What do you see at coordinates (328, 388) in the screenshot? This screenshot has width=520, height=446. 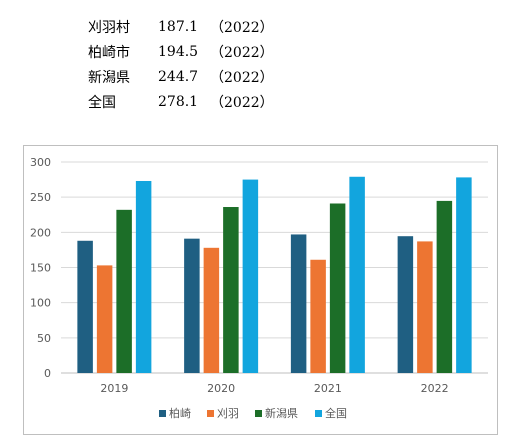 I see `x-tick-label: 2021` at bounding box center [328, 388].